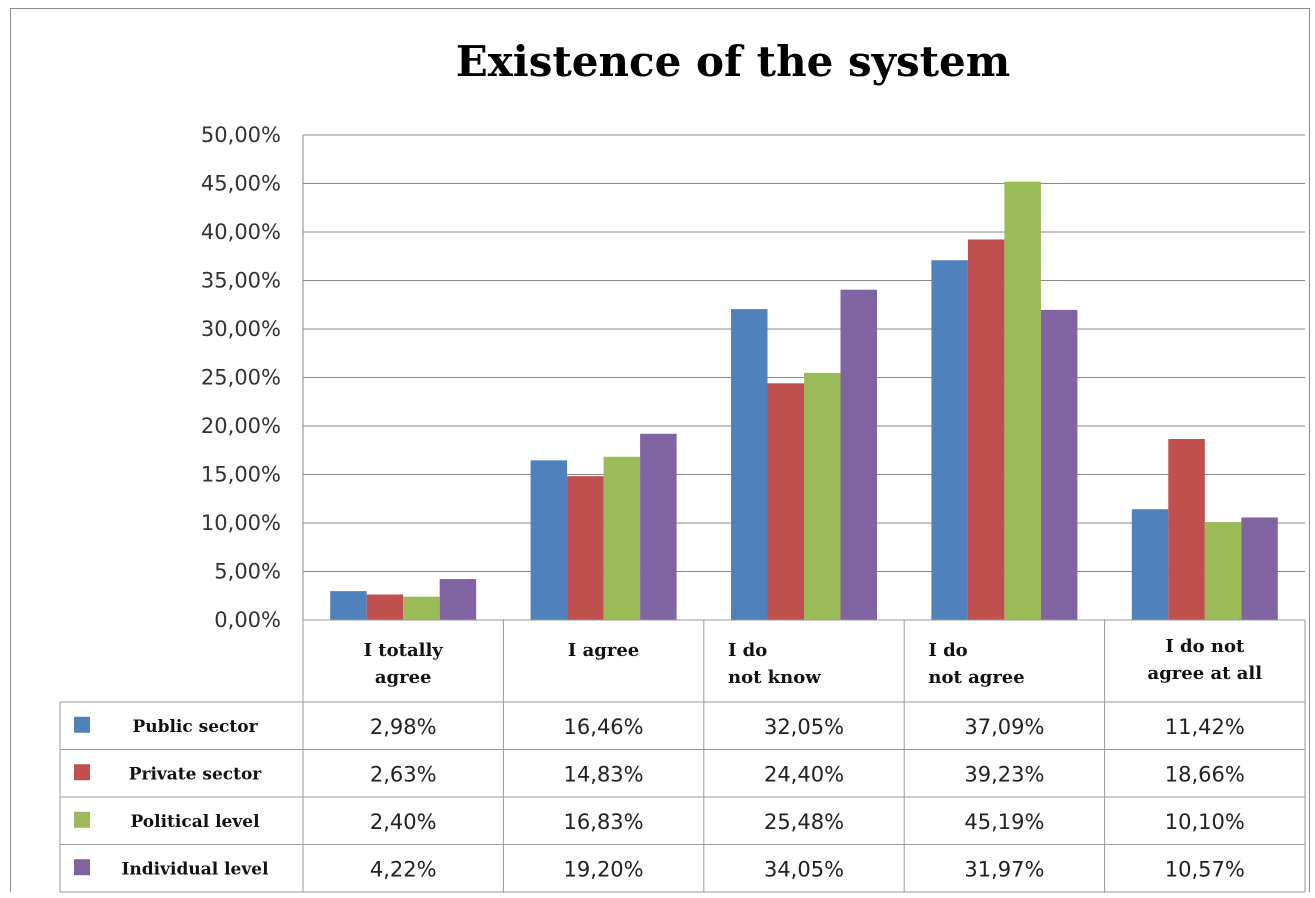  I want to click on category-label: I do not agree at all, so click(1205, 660).